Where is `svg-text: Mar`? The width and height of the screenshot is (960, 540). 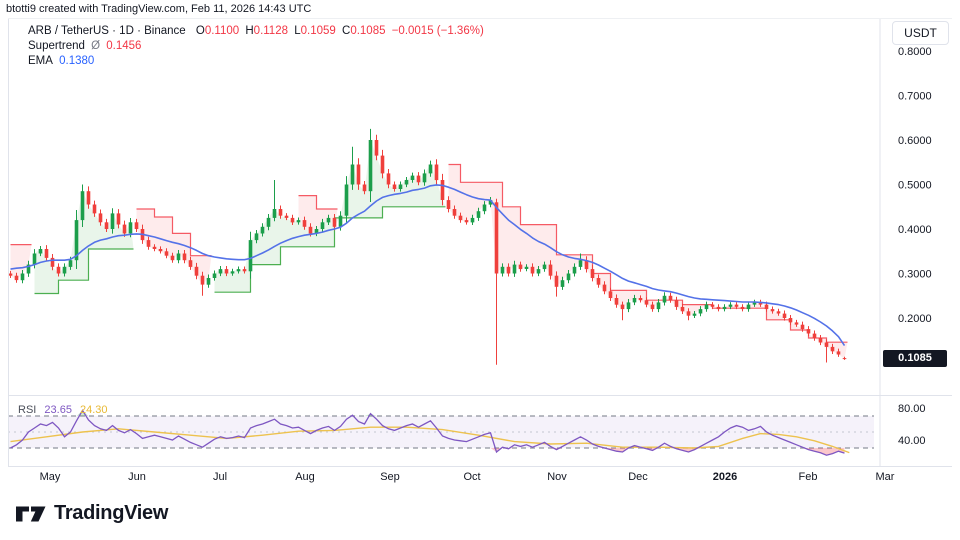 svg-text: Mar is located at coordinates (885, 477).